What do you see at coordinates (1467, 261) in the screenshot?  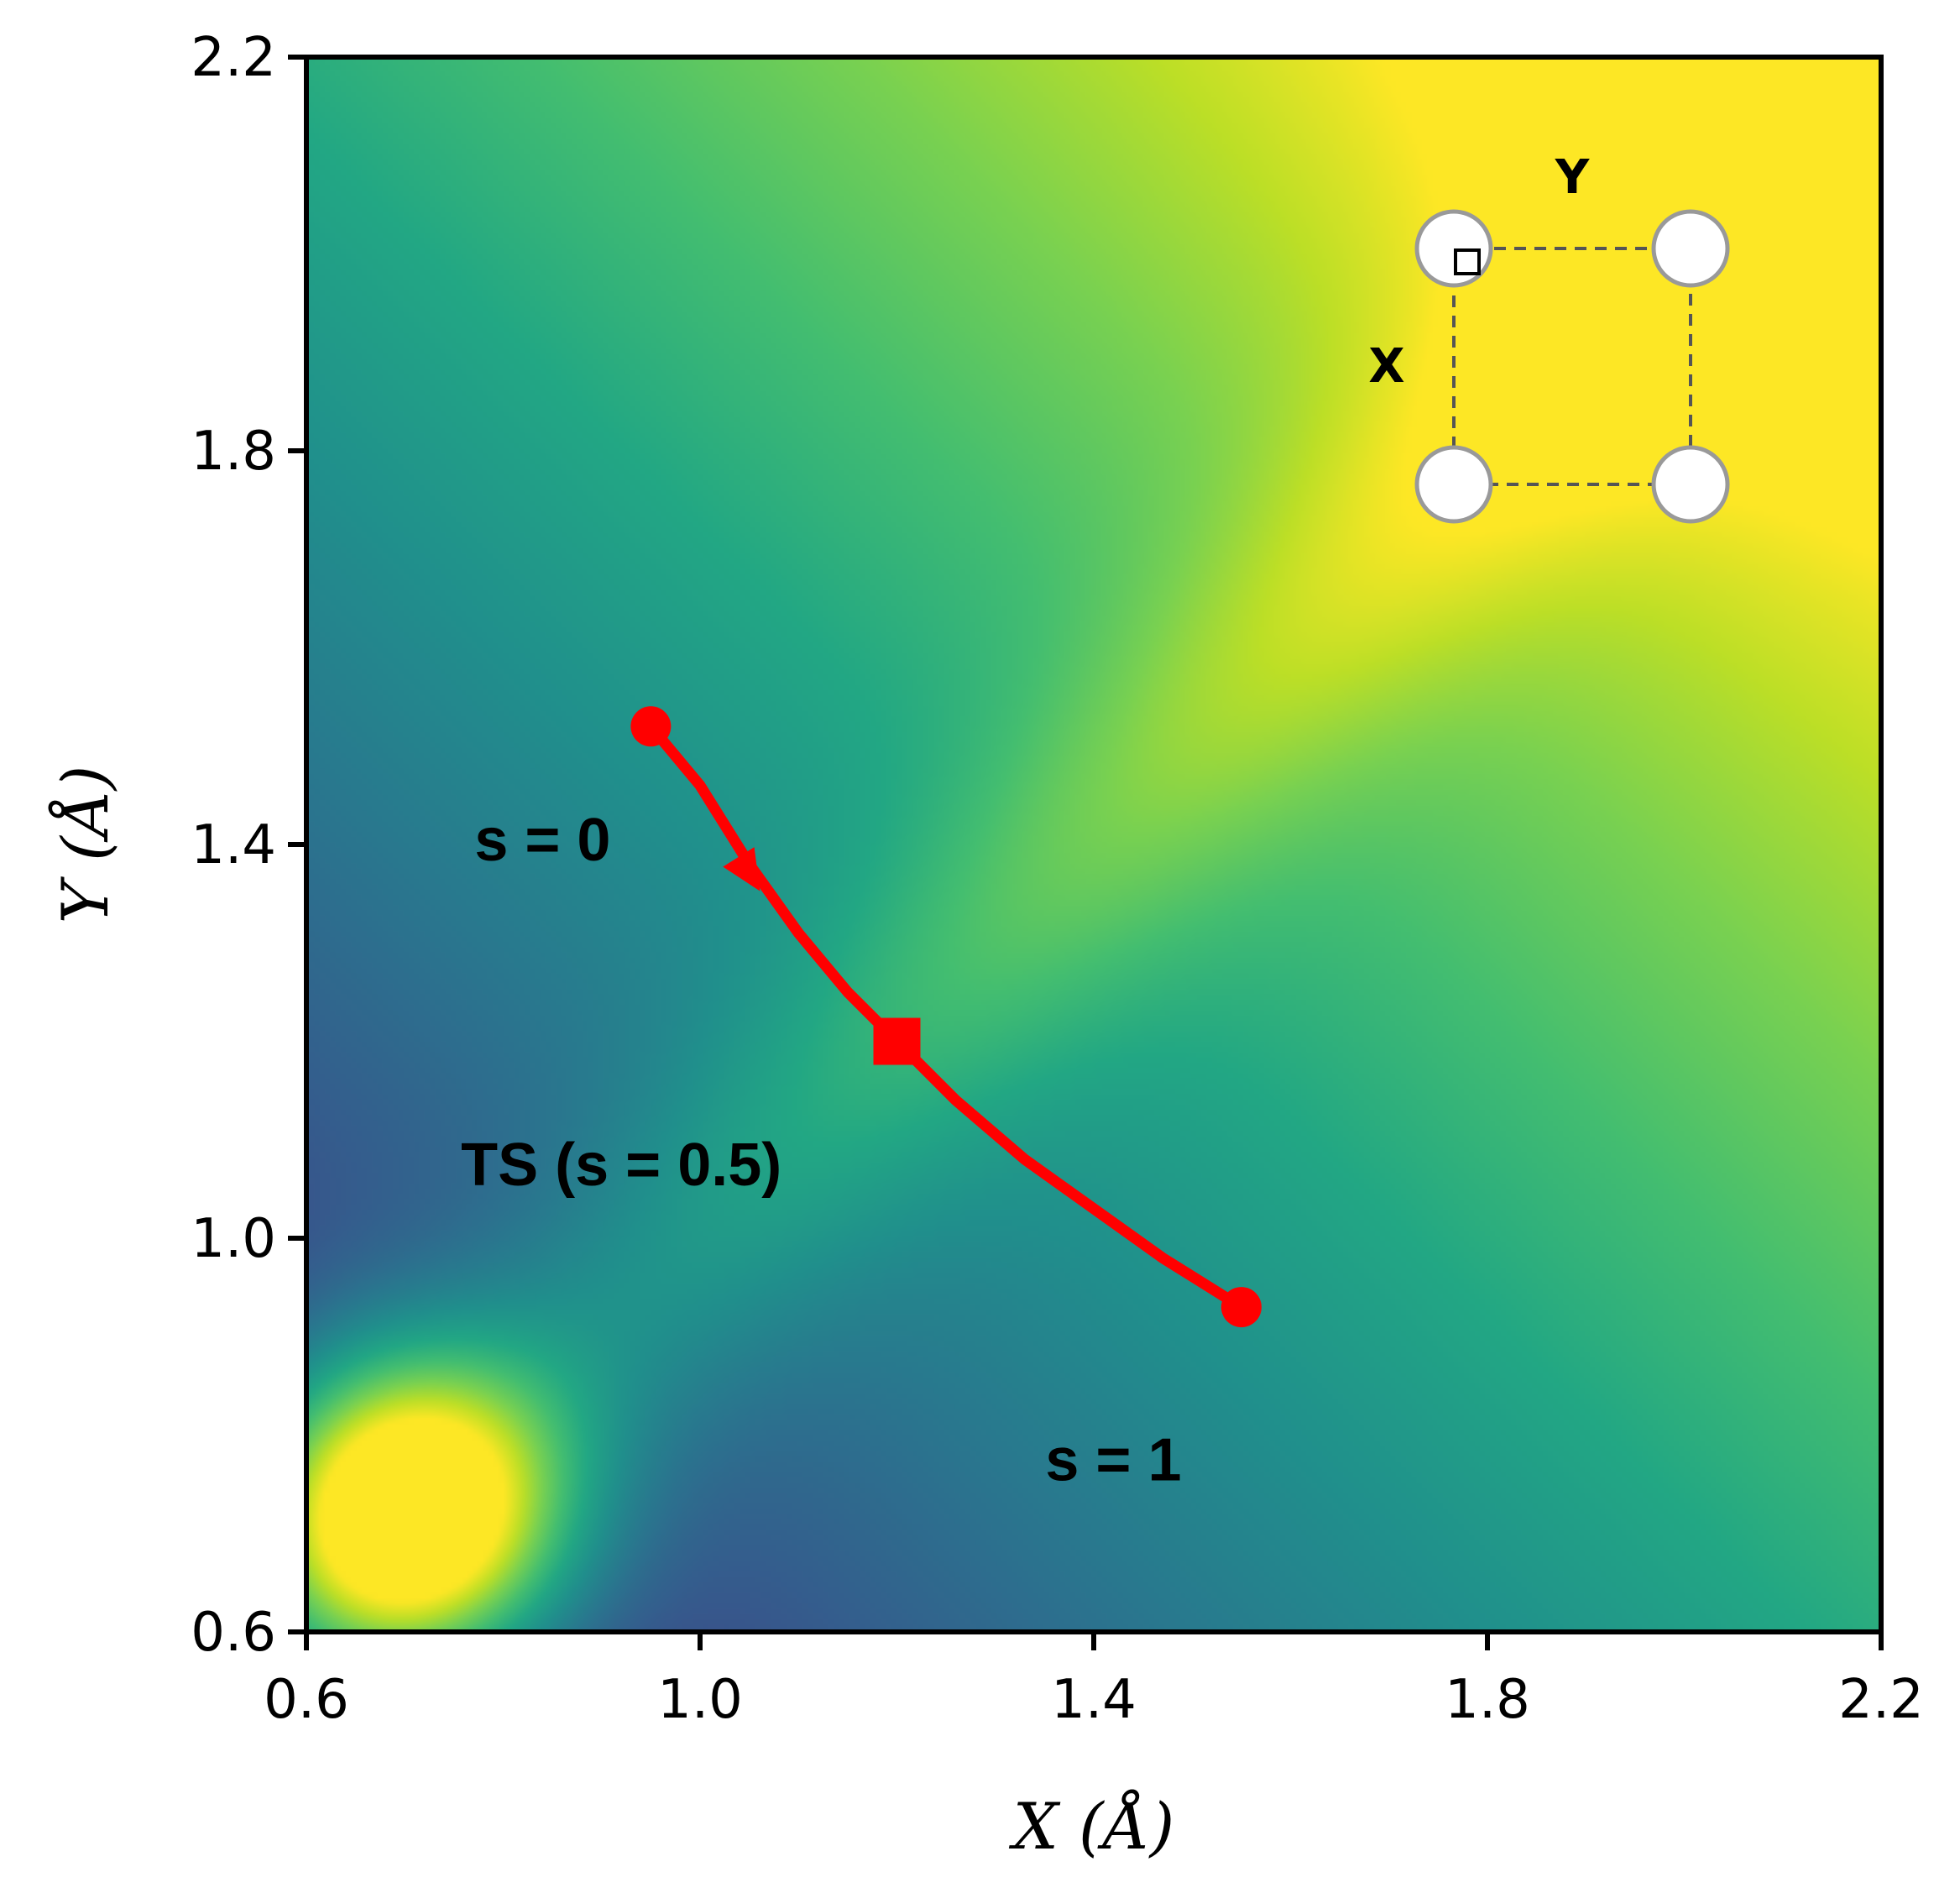 I see `inset-right-angle-marker` at bounding box center [1467, 261].